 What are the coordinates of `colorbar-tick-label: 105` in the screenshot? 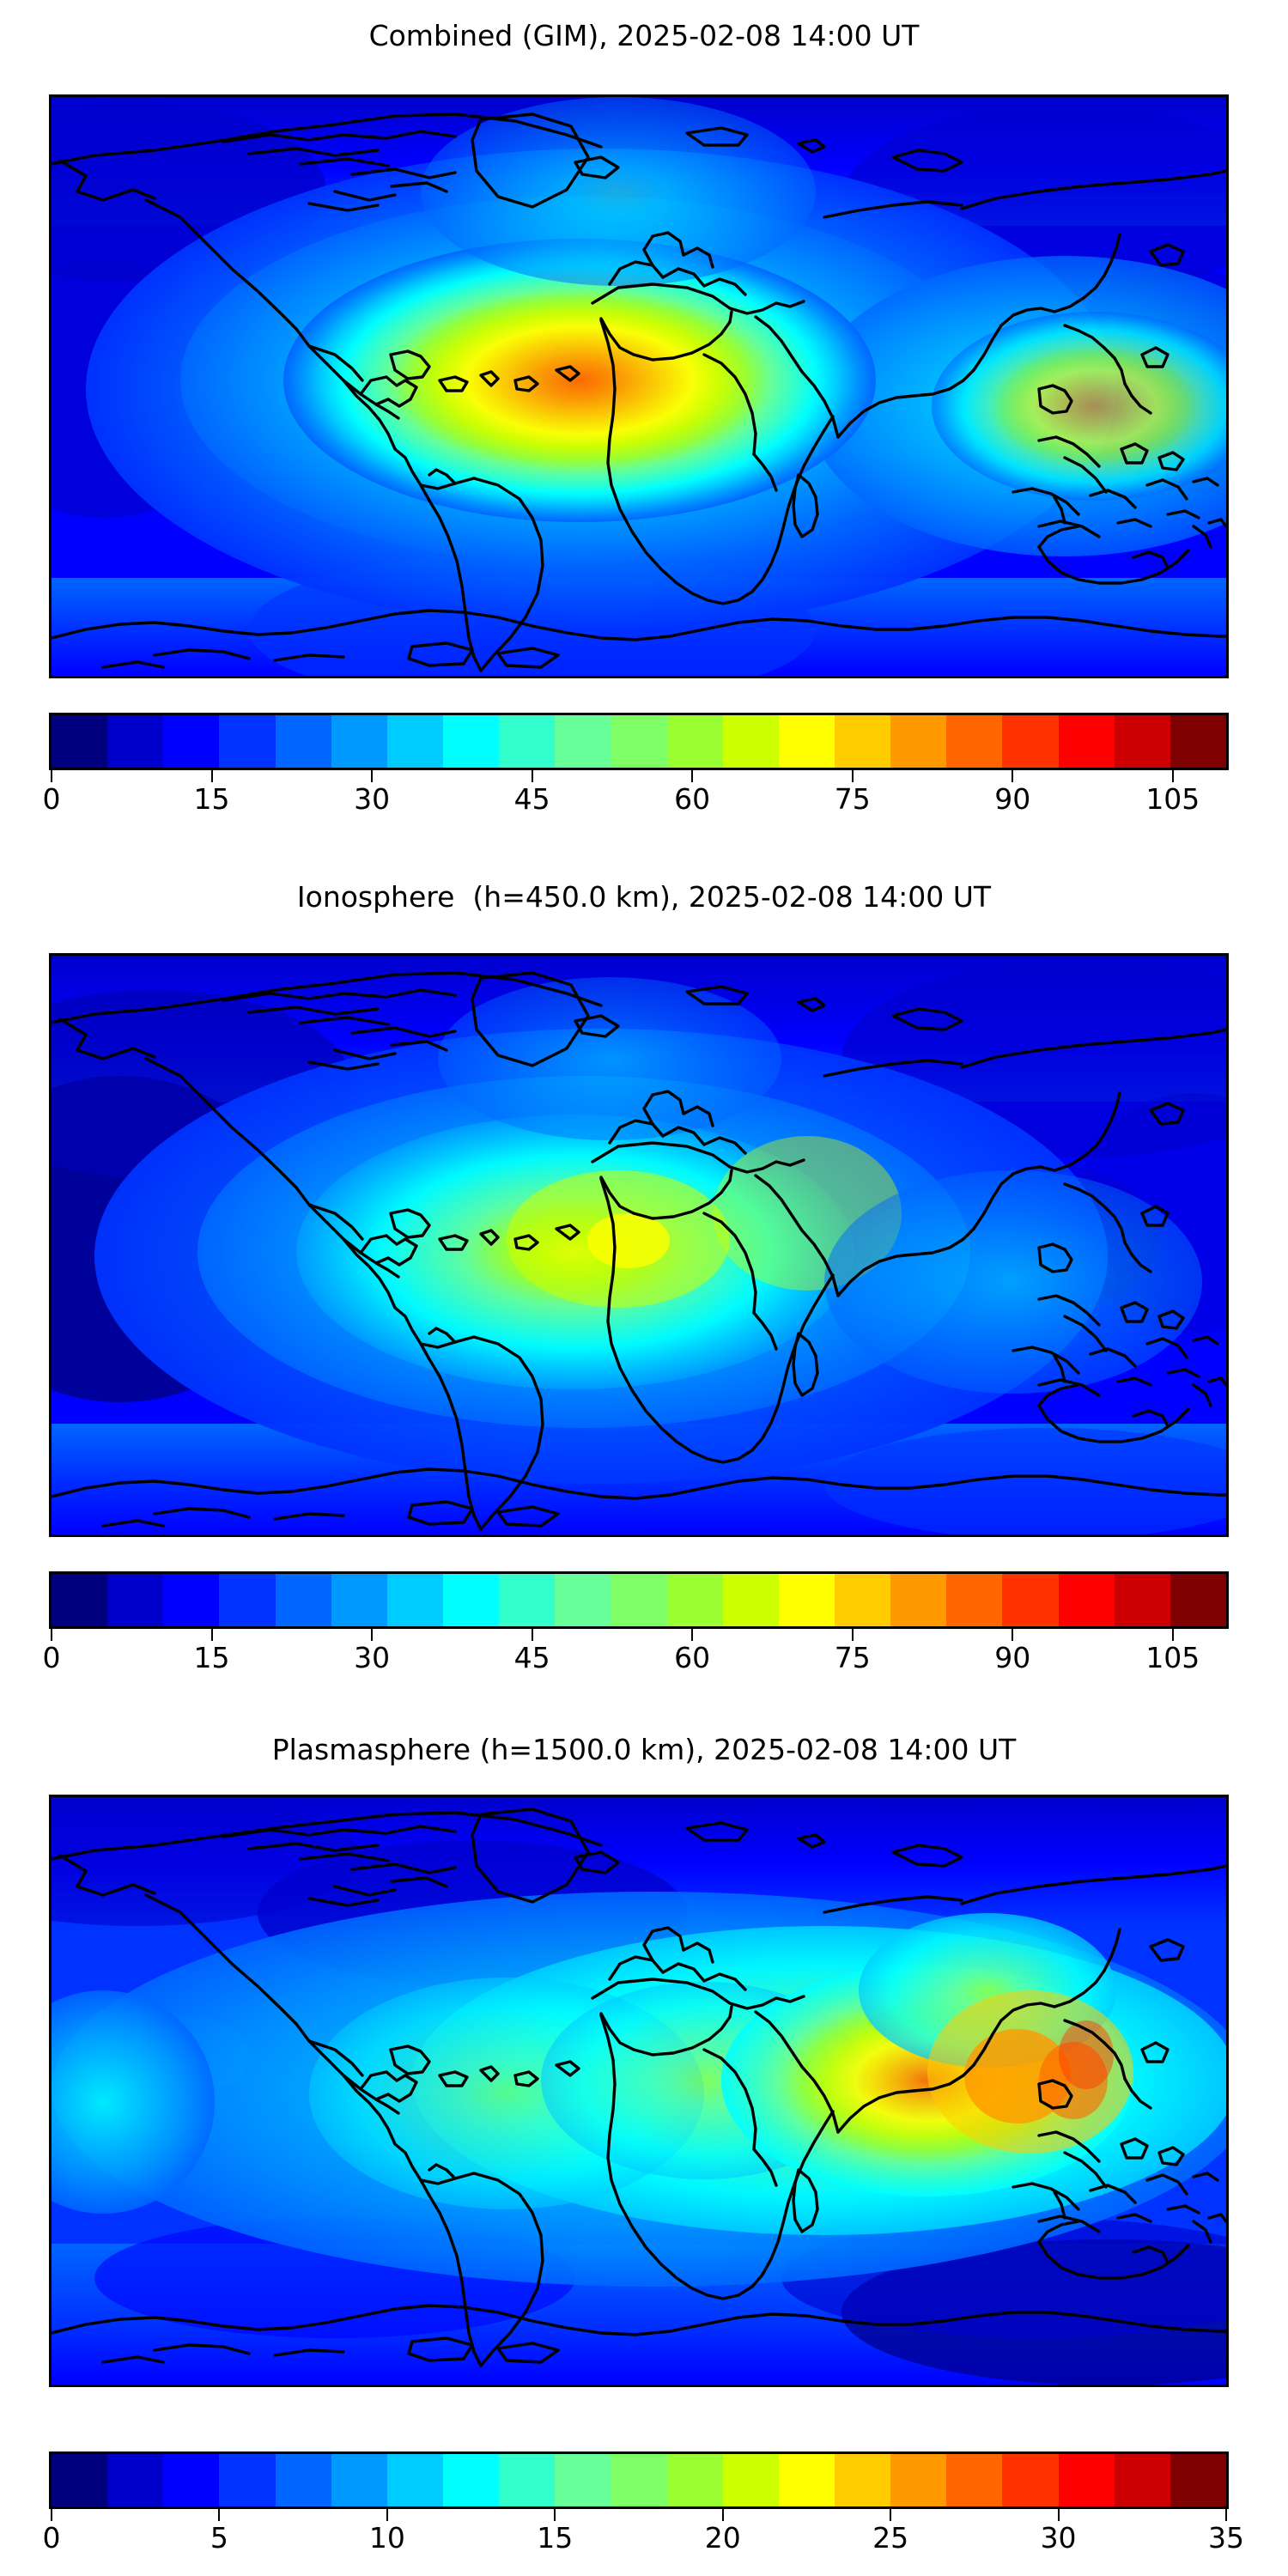 It's located at (1173, 799).